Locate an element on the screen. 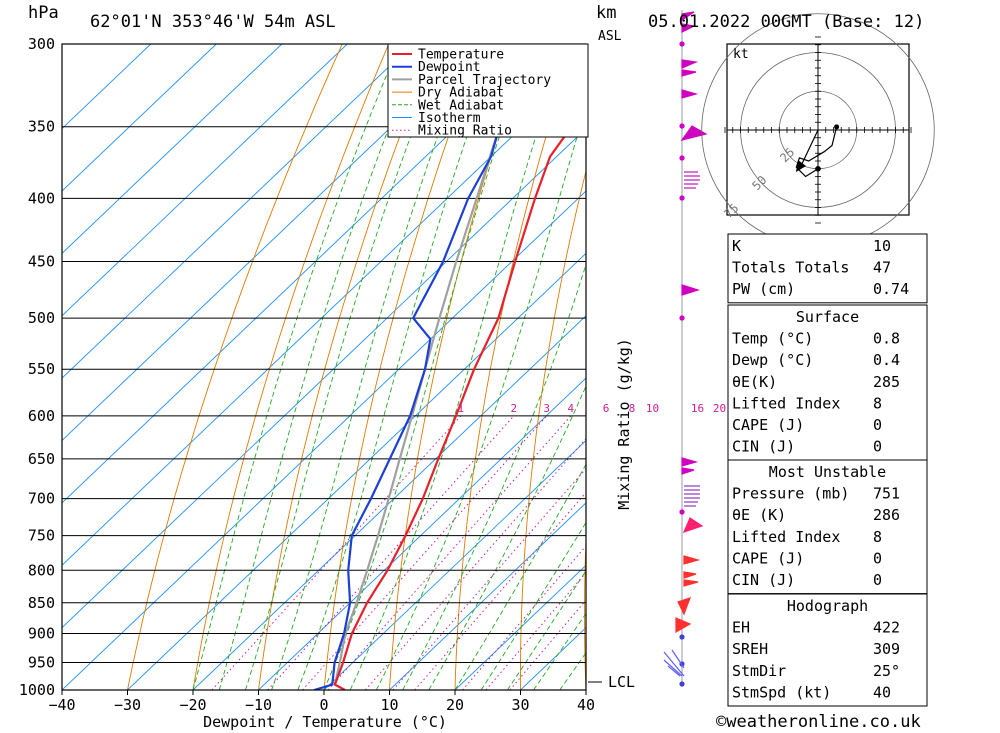 Image resolution: width=1000 pixels, height=733 pixels. pressure-tick-label: 900 is located at coordinates (41, 633).